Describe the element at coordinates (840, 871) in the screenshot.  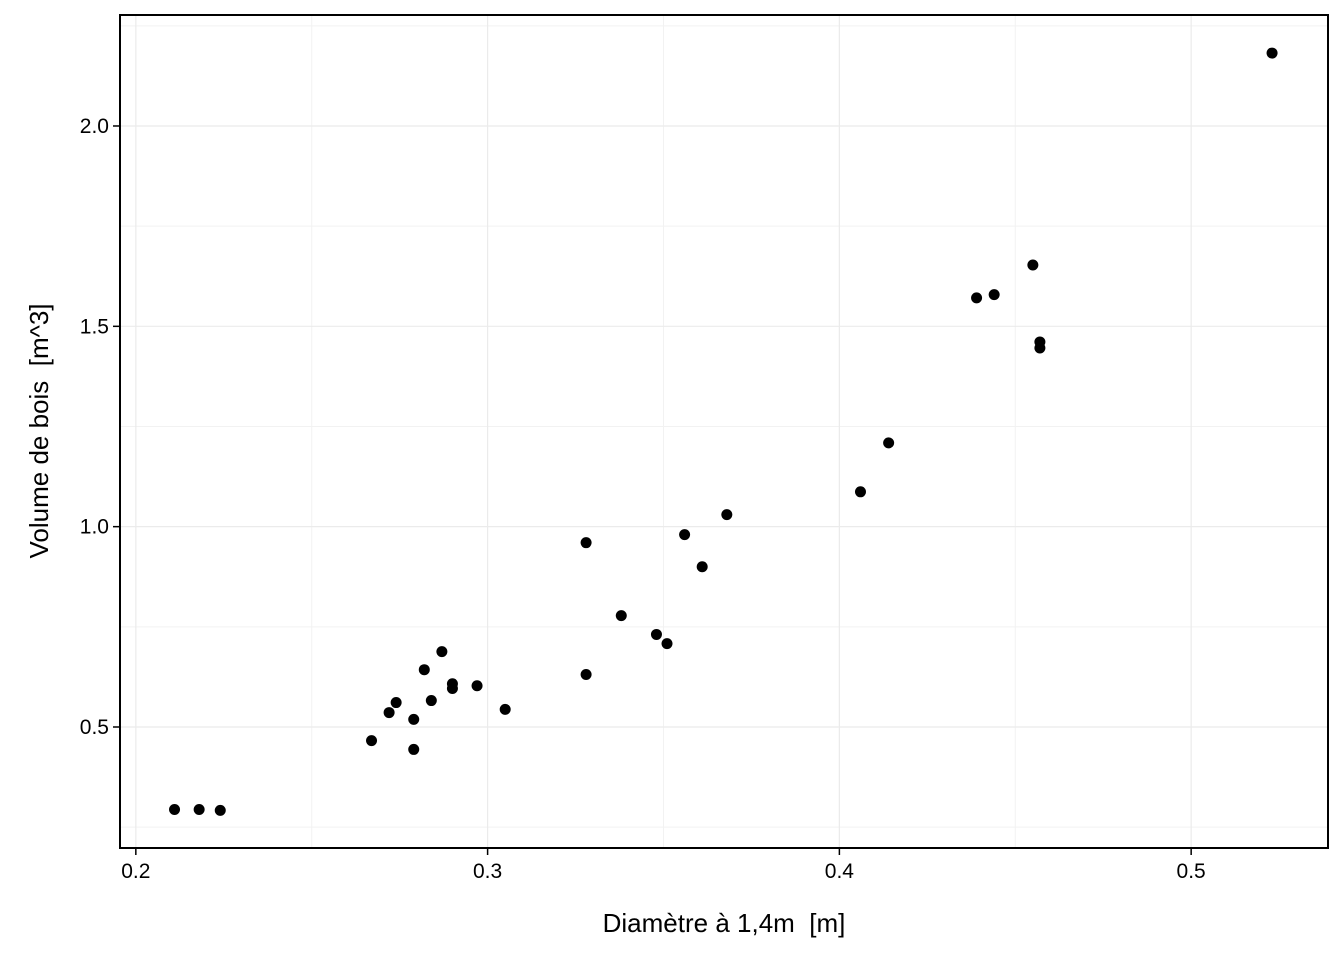
I see `x-tick-label: 0.4` at that location.